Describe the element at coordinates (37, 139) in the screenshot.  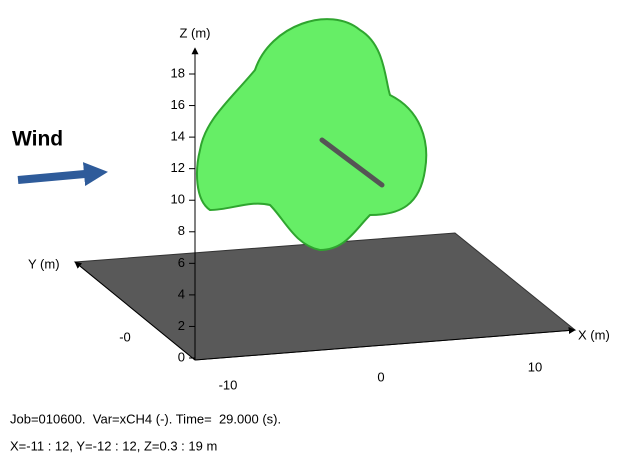
I see `wind-label: Wind` at that location.